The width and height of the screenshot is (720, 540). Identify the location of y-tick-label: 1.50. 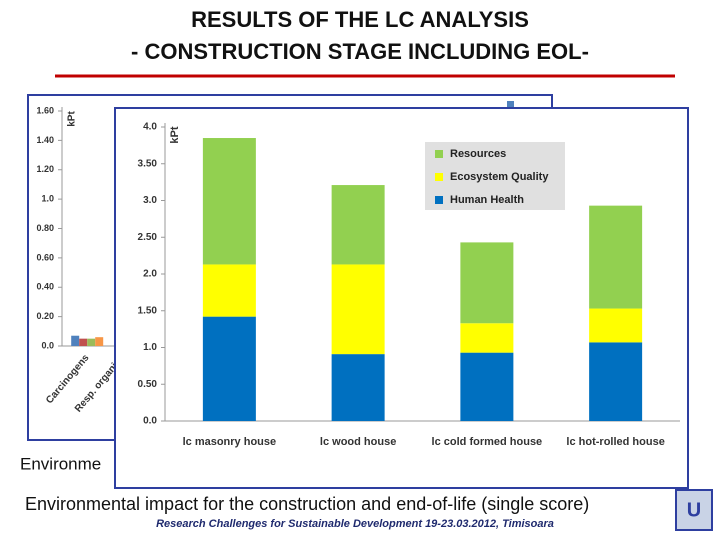
(148, 310).